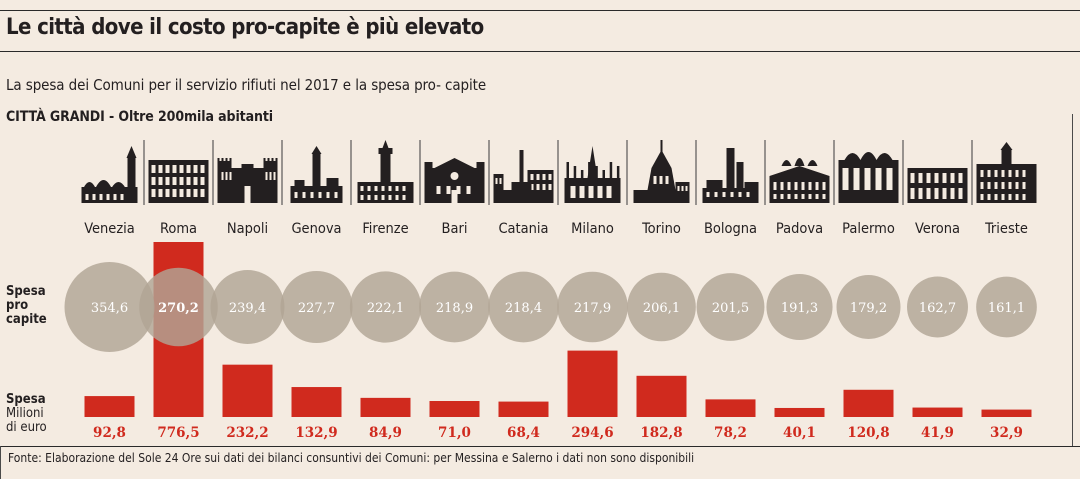  I want to click on total-value-label: 71,0, so click(454, 433).